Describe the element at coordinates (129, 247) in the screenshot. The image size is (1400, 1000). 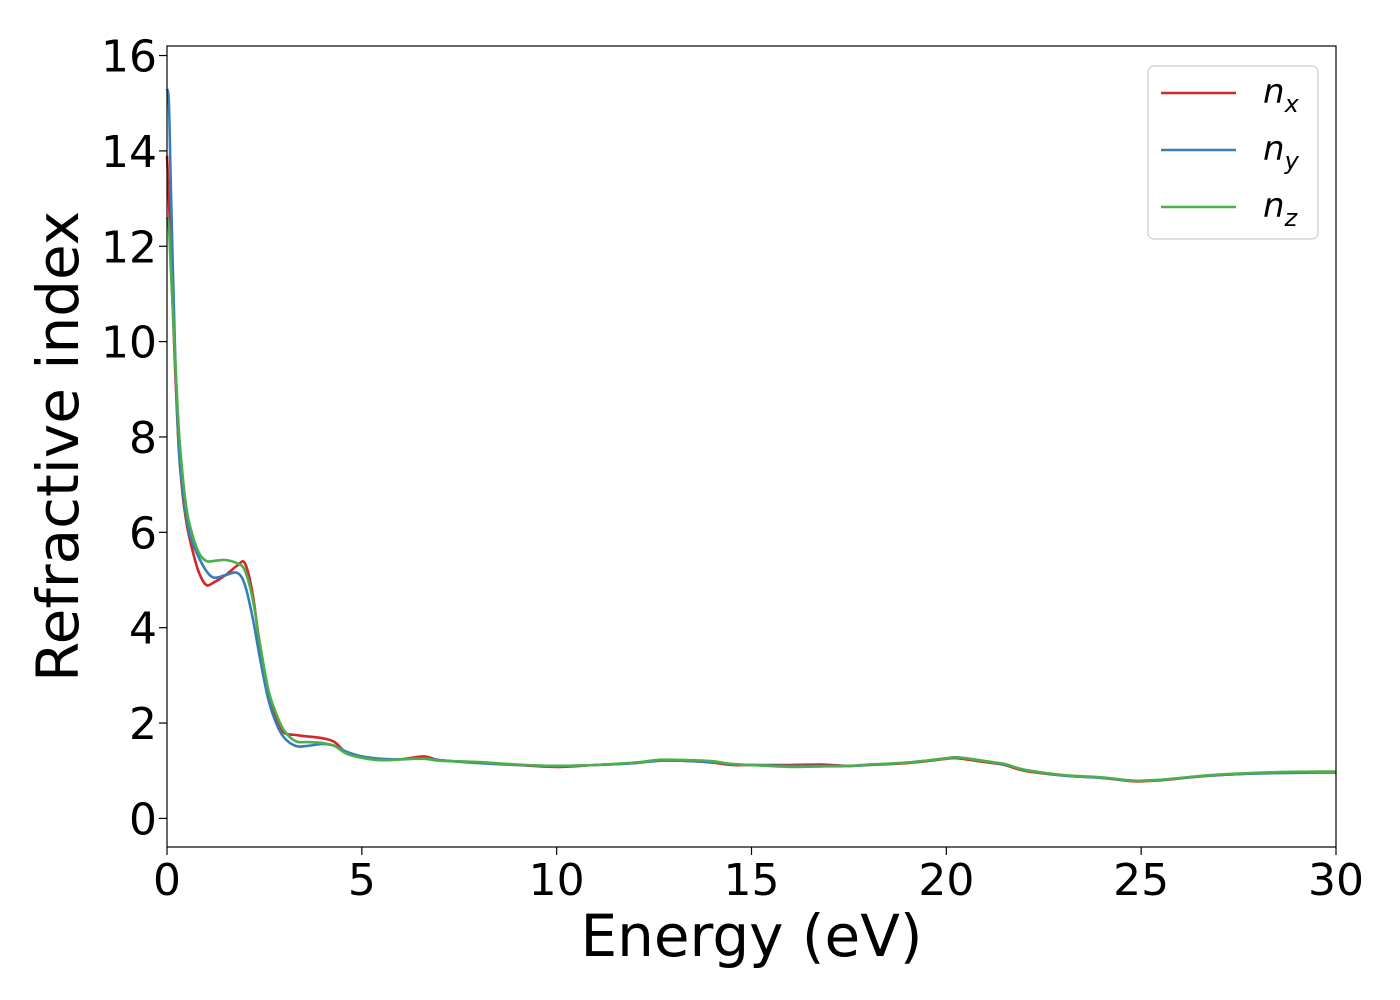
I see `y-tick-label: 12` at that location.